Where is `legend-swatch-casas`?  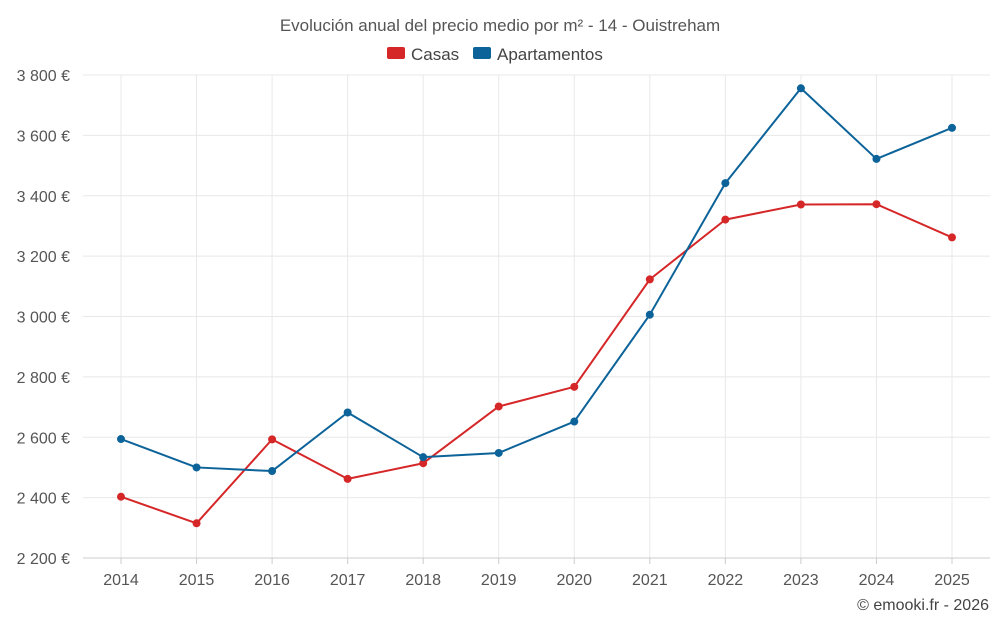
legend-swatch-casas is located at coordinates (396, 53).